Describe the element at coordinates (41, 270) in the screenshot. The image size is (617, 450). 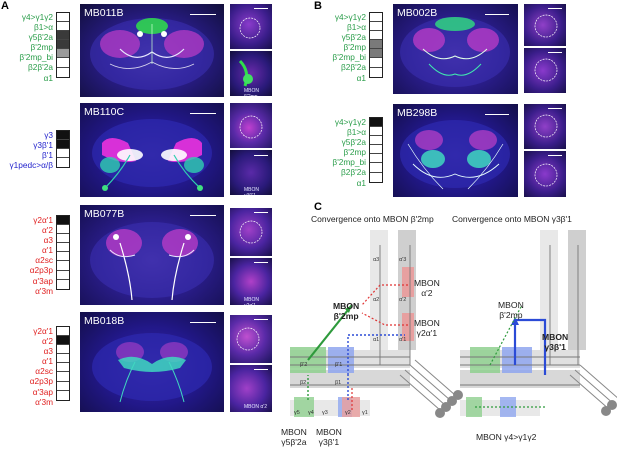
I see `compartment-label: α2p3p` at that location.